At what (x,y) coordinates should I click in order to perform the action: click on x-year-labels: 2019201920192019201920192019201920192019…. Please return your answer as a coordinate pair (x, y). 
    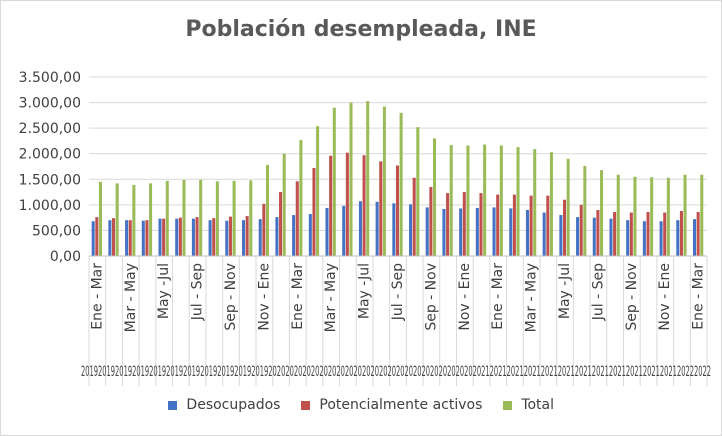
    Looking at the image, I should click on (396, 372).